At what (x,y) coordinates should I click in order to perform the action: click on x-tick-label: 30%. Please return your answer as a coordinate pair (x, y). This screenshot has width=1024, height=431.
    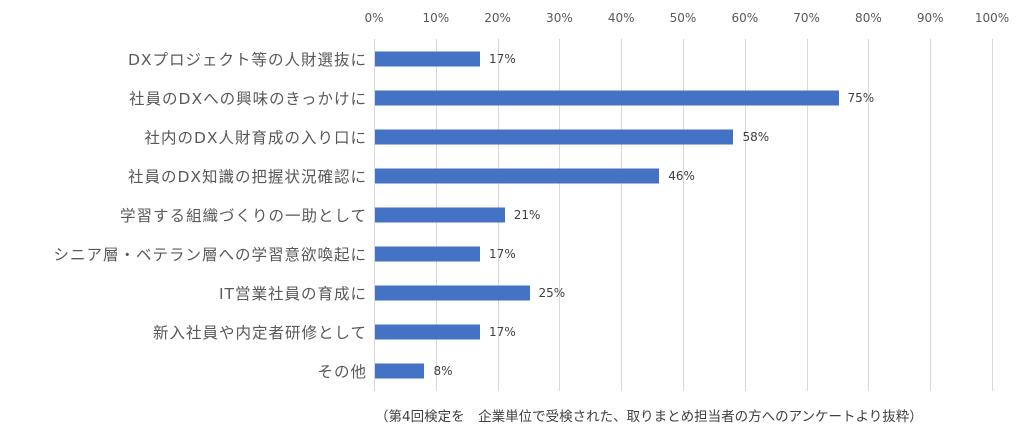
    Looking at the image, I should click on (559, 18).